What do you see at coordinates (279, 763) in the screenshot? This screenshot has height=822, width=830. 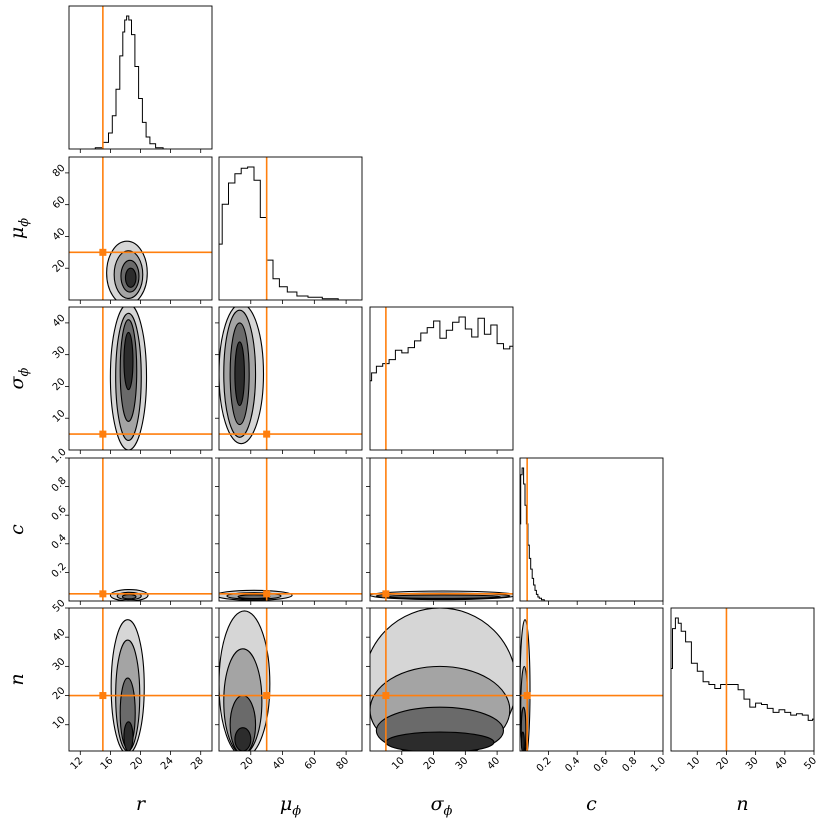 I see `x-tick-label-mu_phi: 40` at bounding box center [279, 763].